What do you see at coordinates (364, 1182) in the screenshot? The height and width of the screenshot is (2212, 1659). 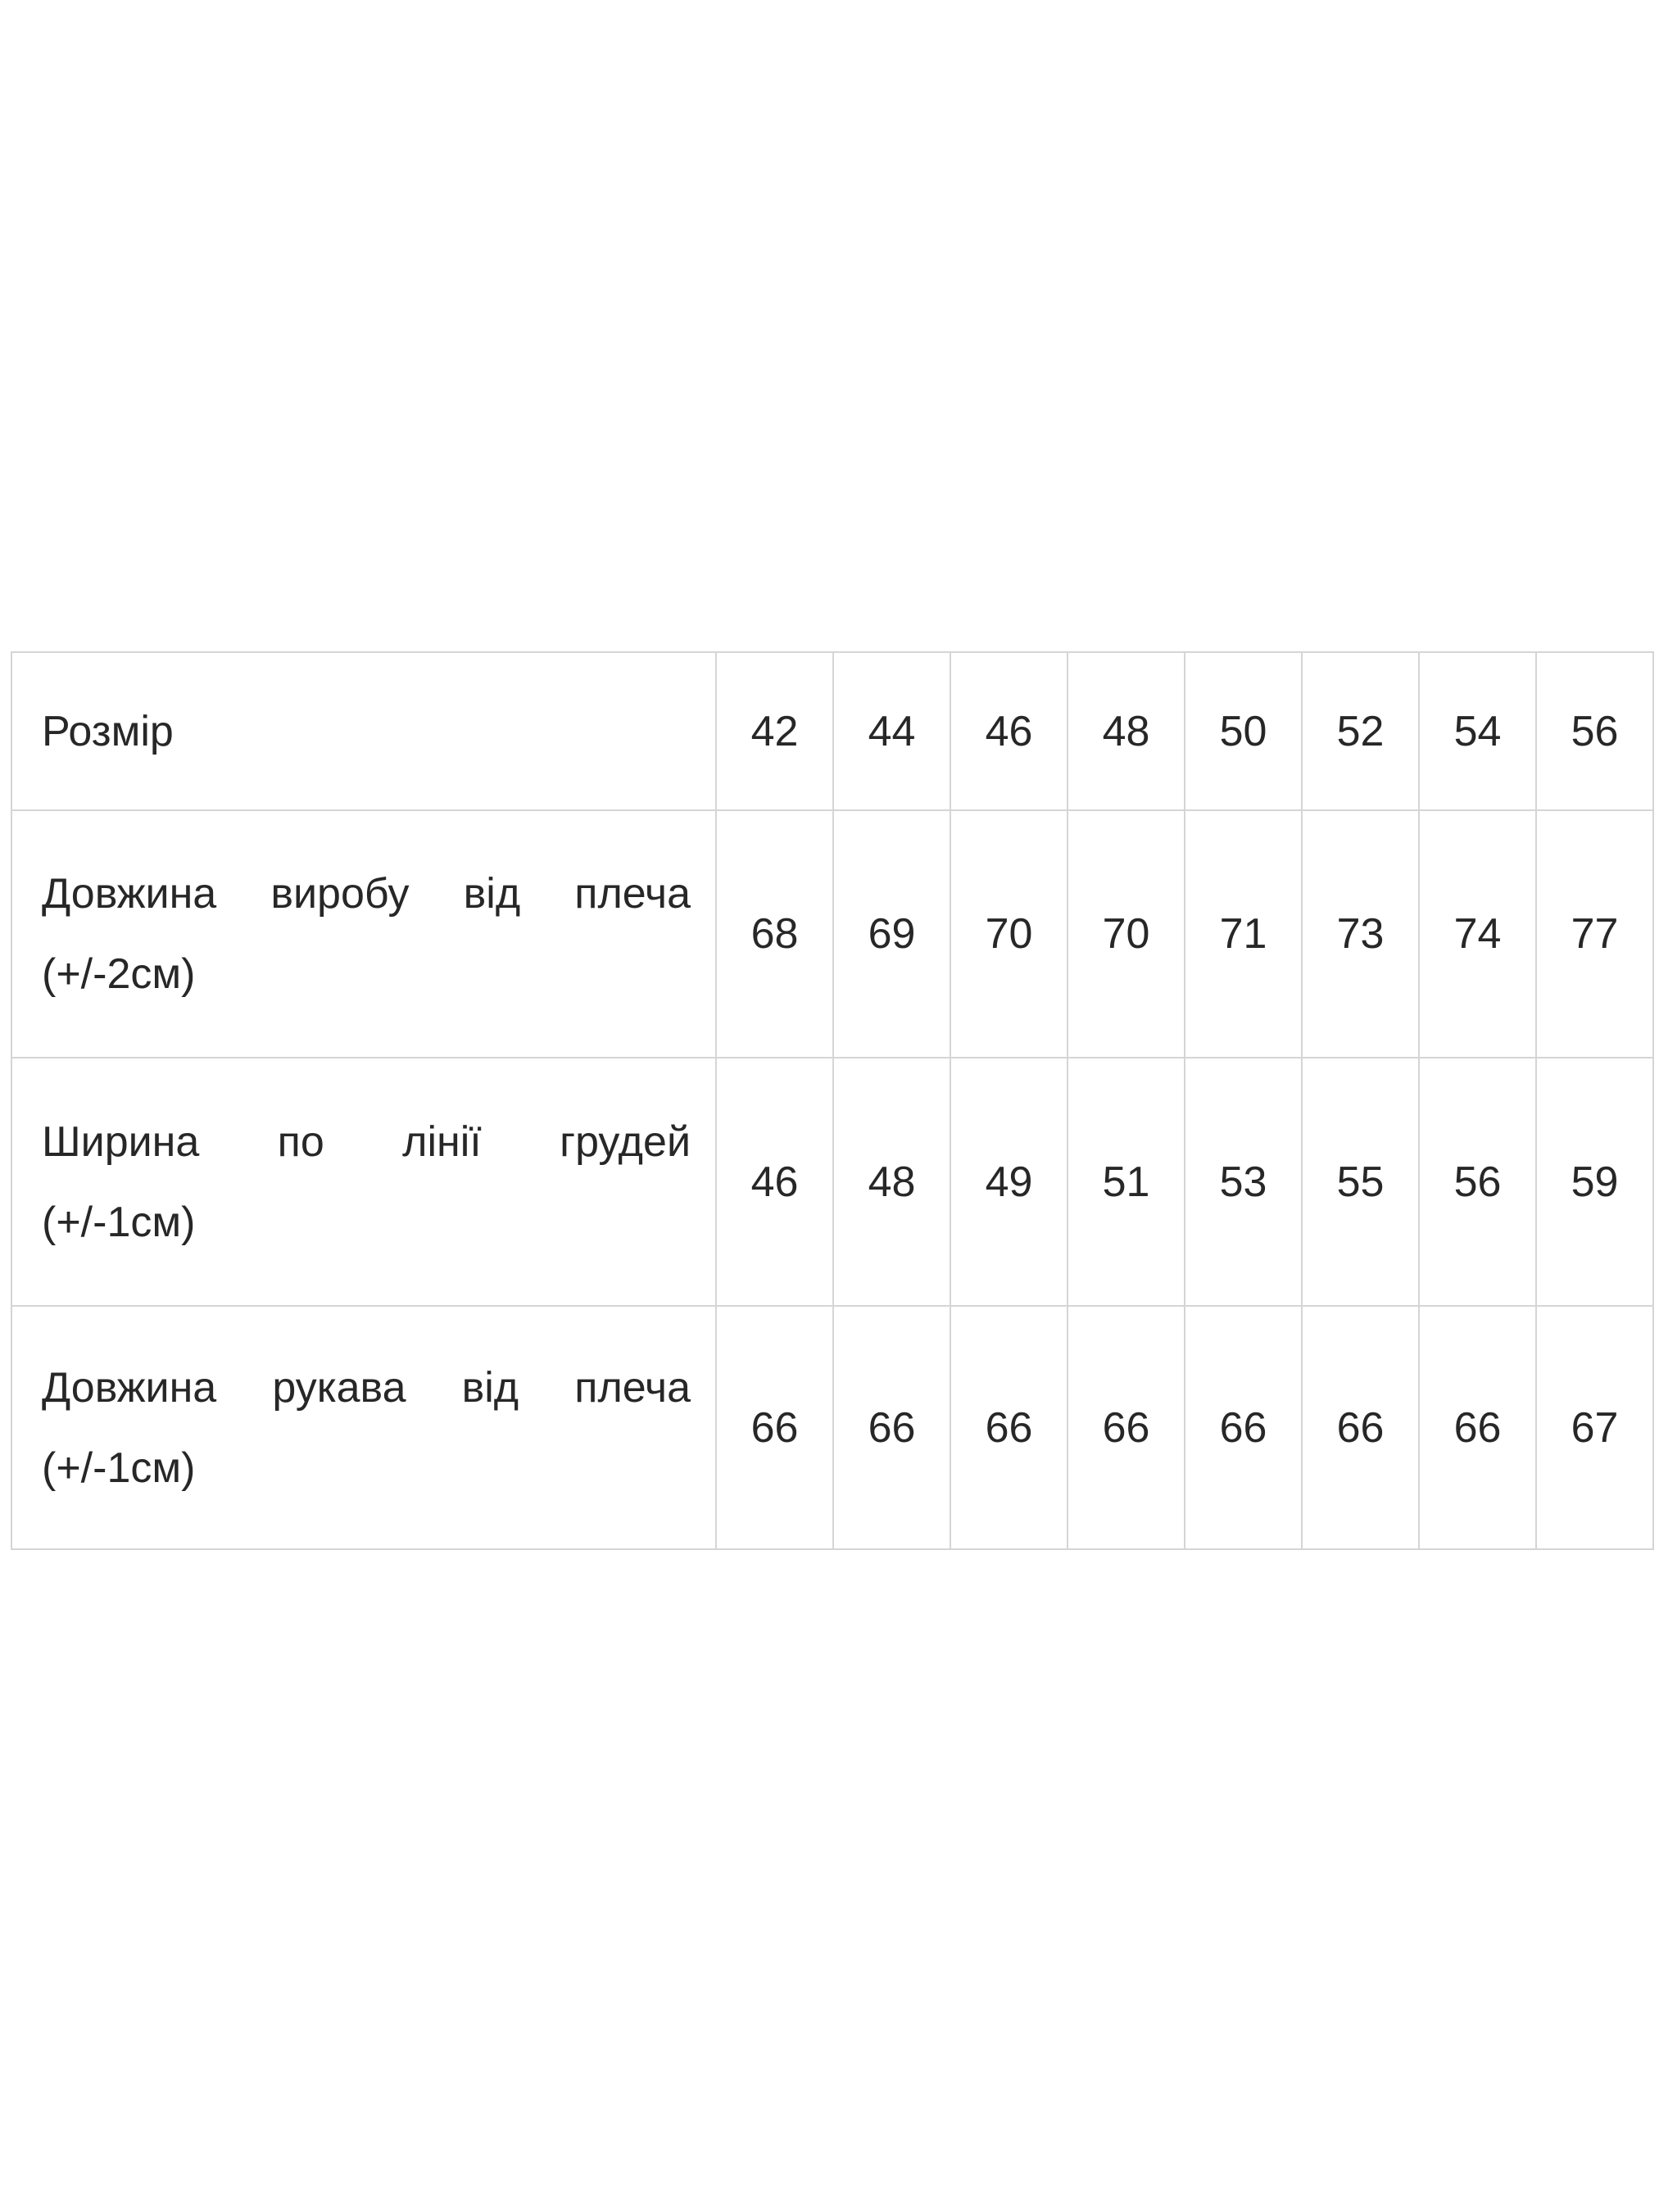 I see `measurement-label-cell: Ширина по лінії грудей (+/-1см)` at bounding box center [364, 1182].